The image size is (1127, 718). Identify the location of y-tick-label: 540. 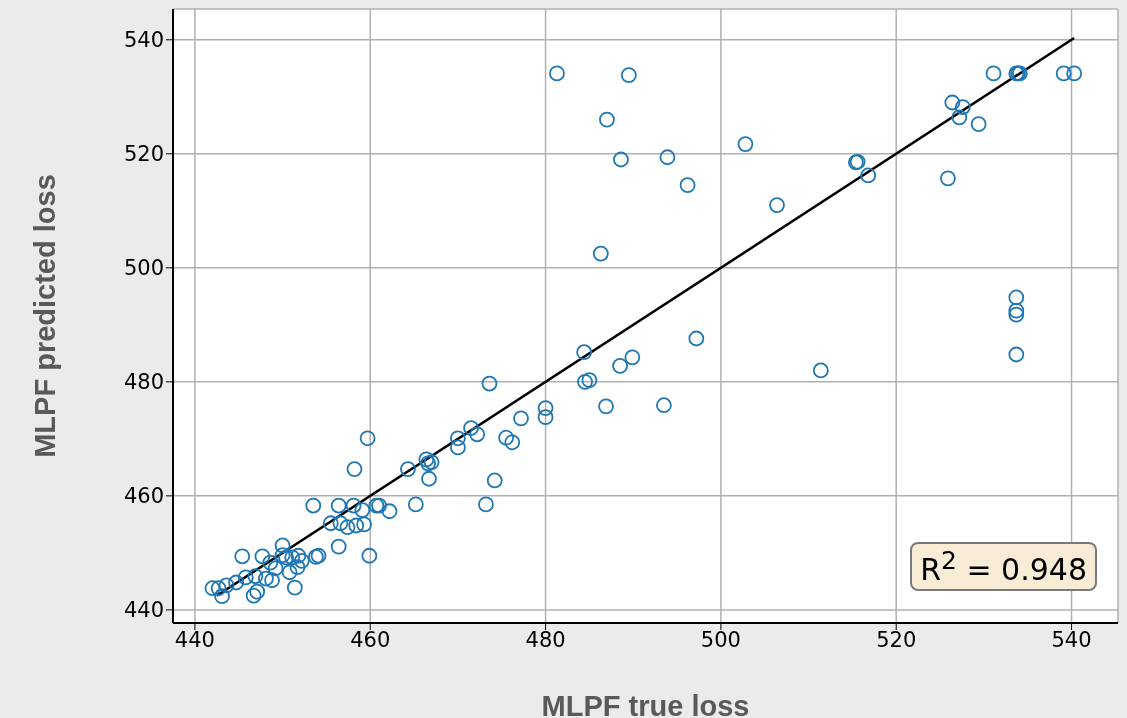
(143, 40).